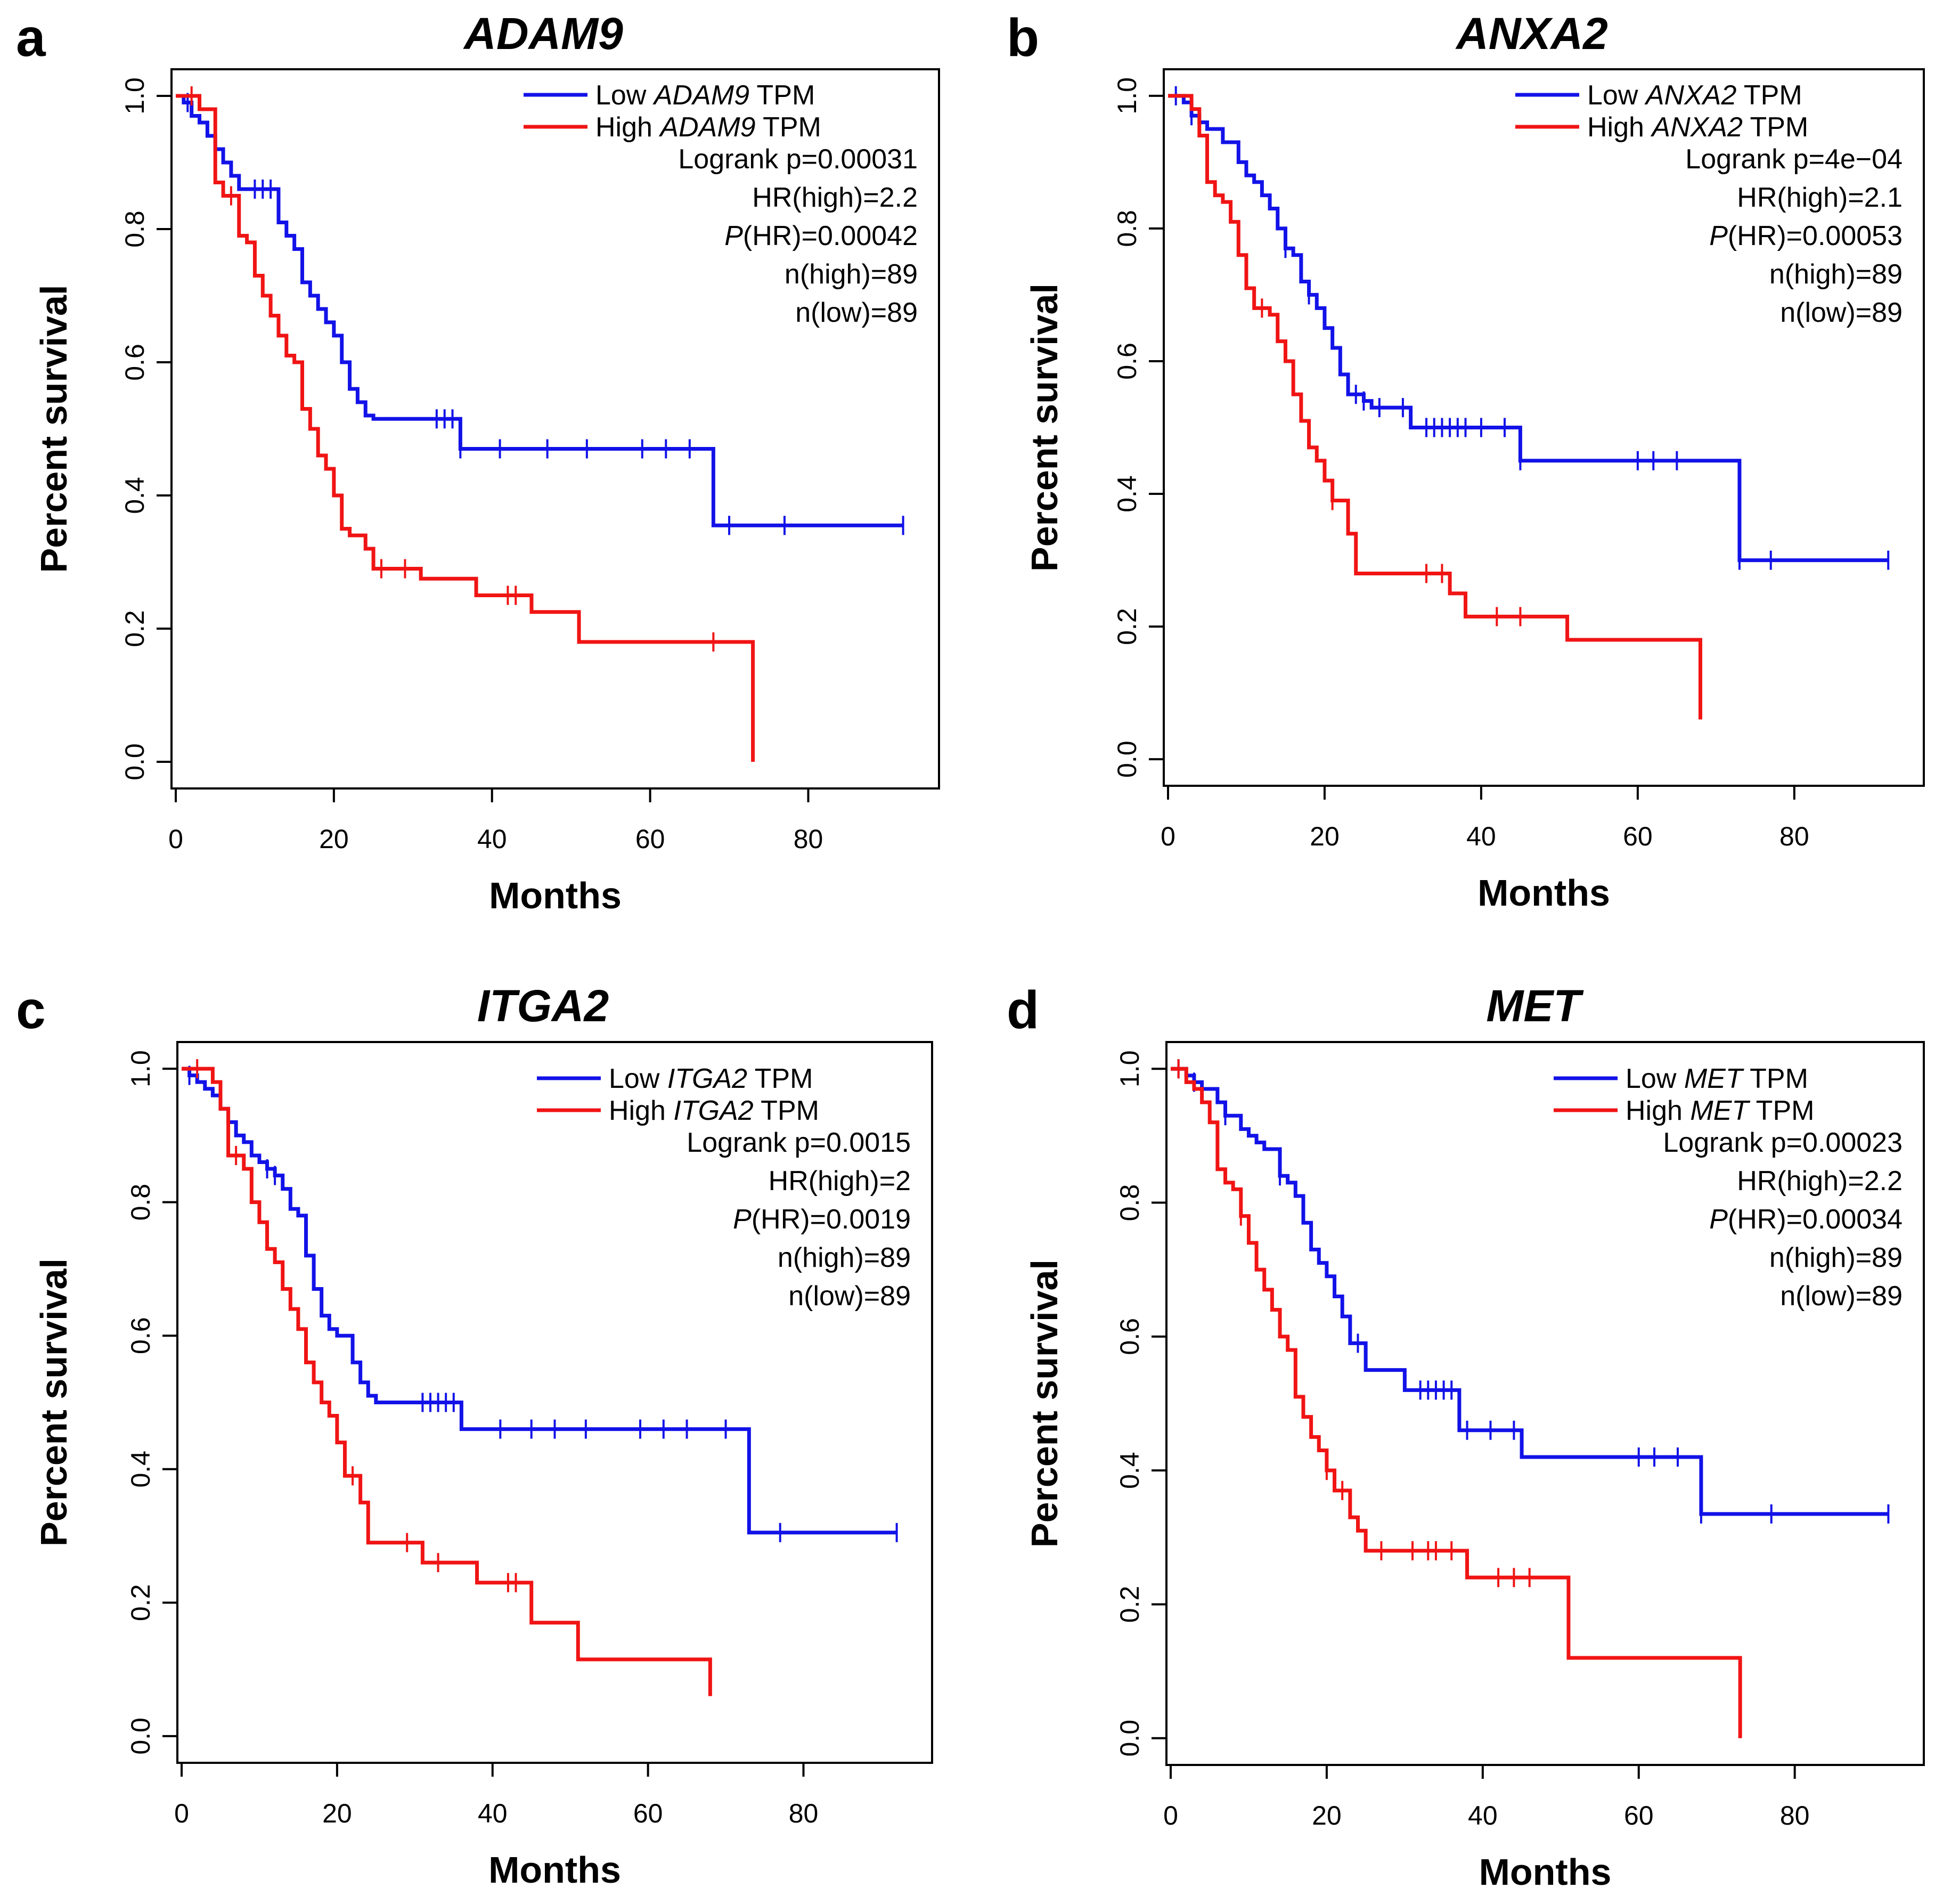  Describe the element at coordinates (798, 159) in the screenshot. I see `stat-logrank: Logrank p=0.00031` at that location.